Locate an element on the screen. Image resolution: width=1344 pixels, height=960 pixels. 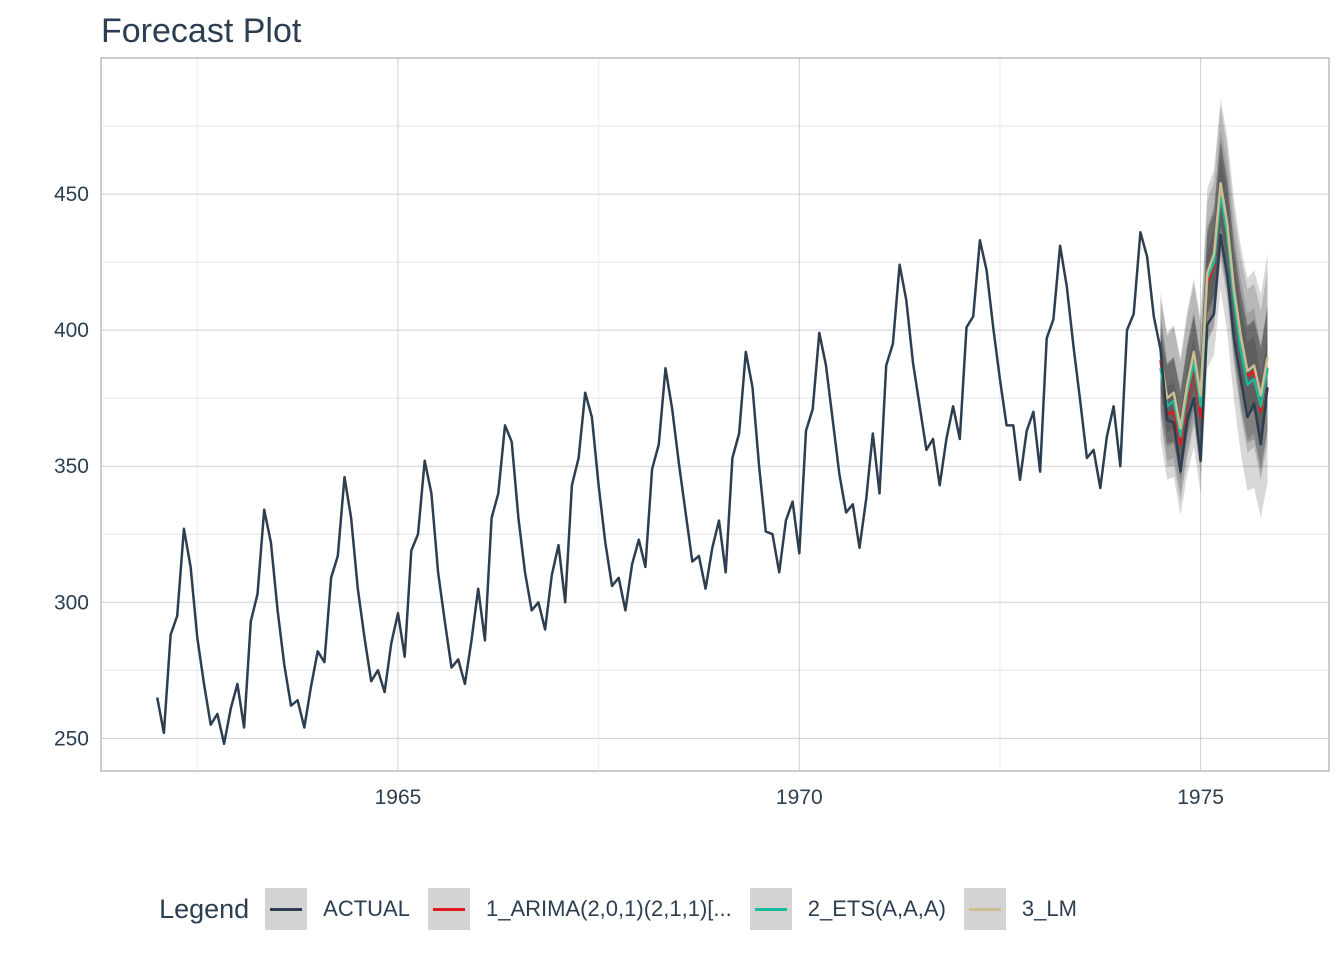
y-tick-label: 400 is located at coordinates (71, 330).